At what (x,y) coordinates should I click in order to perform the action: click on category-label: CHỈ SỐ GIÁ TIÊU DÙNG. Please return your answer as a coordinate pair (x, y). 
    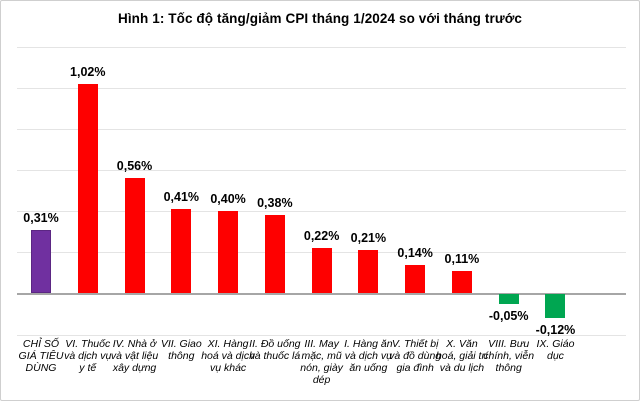
    Looking at the image, I should click on (41, 356).